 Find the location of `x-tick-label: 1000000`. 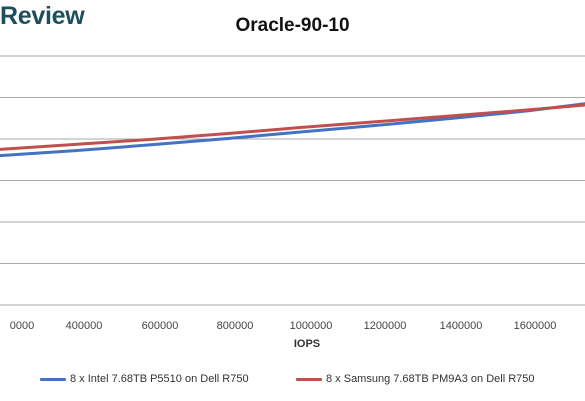

x-tick-label: 1000000 is located at coordinates (311, 326).